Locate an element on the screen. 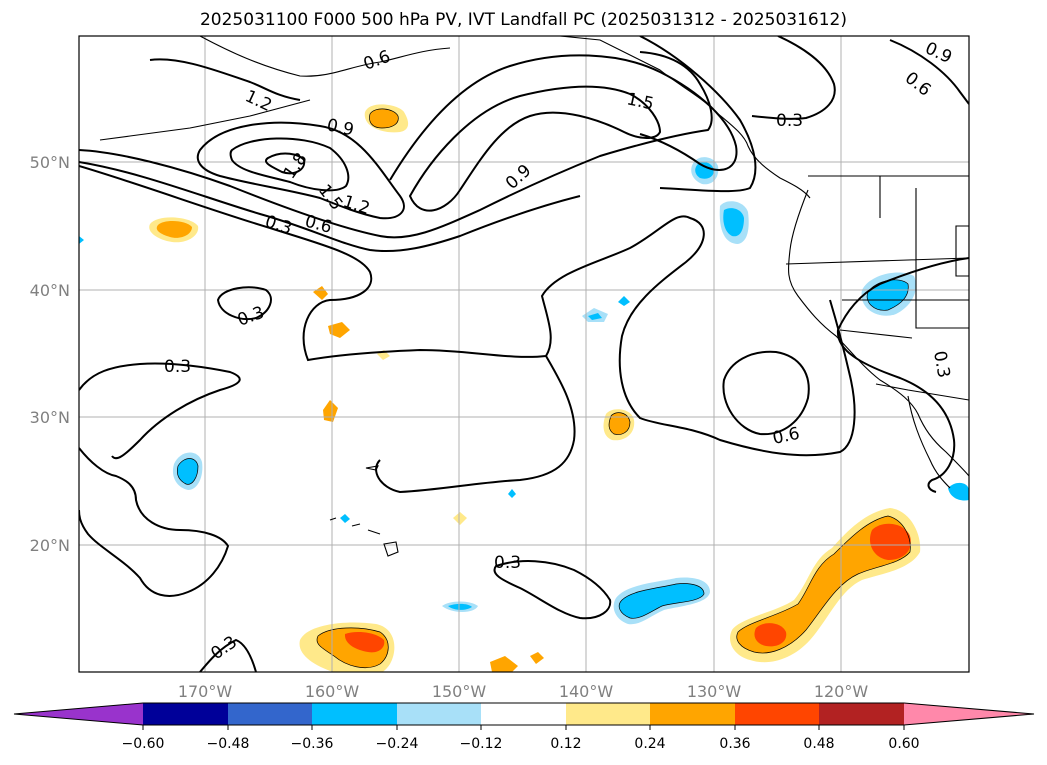 This screenshot has width=1047, height=765. negative-anomaly-small-5-core is located at coordinates (460, 606).